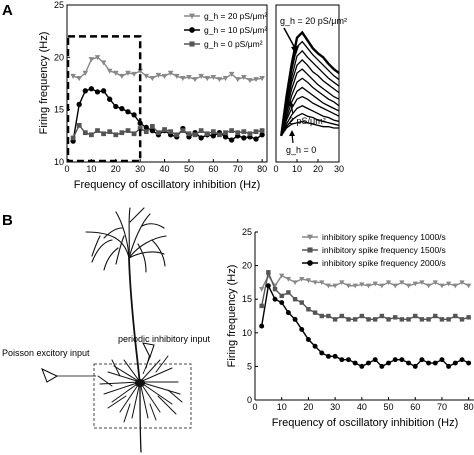  What do you see at coordinates (189, 169) in the screenshot?
I see `chart-a-xtick-label: 50` at bounding box center [189, 169].